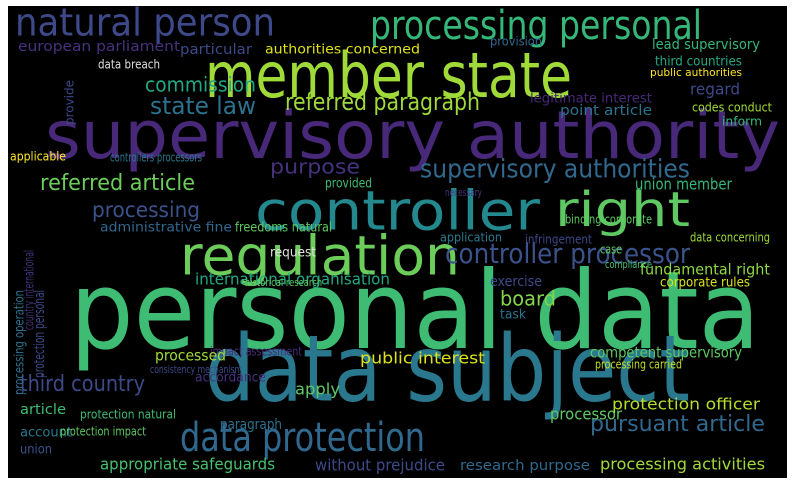 Image resolution: width=795 pixels, height=483 pixels. What do you see at coordinates (558, 240) in the screenshot?
I see `word: infringement` at bounding box center [558, 240].